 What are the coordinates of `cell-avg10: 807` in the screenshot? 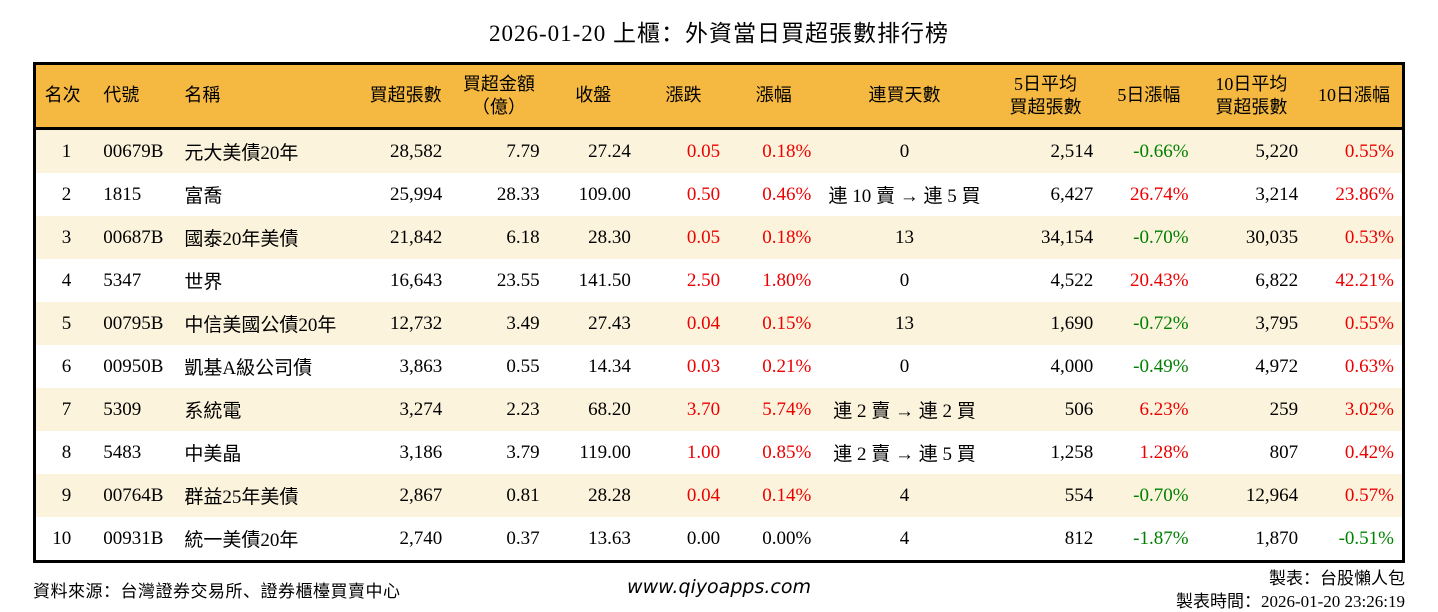 It's located at (1284, 452).